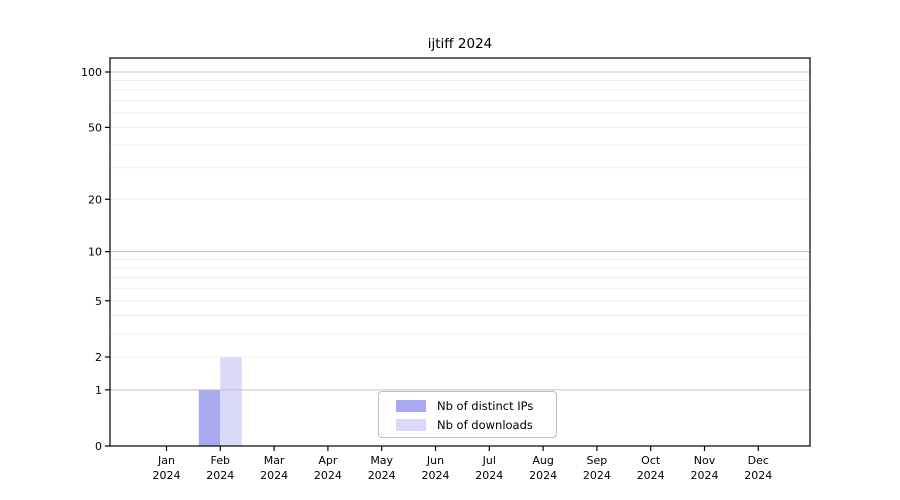 The height and width of the screenshot is (500, 900). I want to click on x-tick-label: Sep 2024, so click(597, 468).